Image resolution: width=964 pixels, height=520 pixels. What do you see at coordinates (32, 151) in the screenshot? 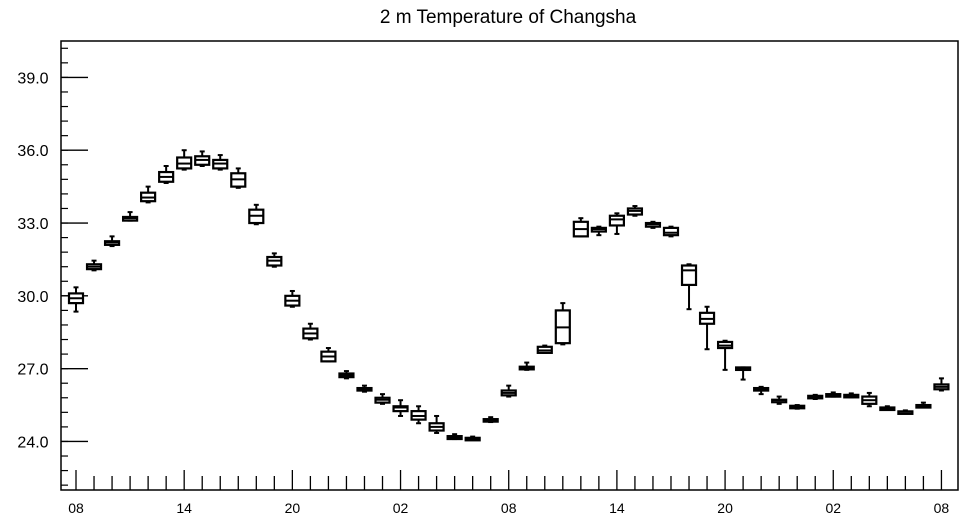
I see `y-tick-label: 36.0` at bounding box center [32, 151].